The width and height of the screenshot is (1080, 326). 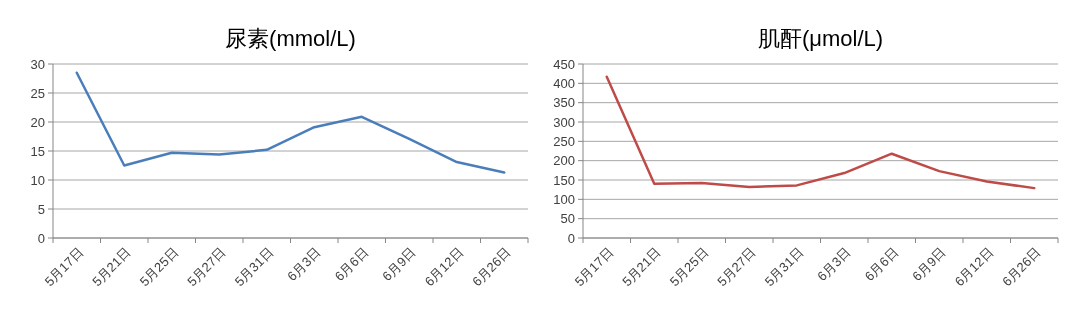 What do you see at coordinates (37, 122) in the screenshot?
I see `y-tick-label: 20` at bounding box center [37, 122].